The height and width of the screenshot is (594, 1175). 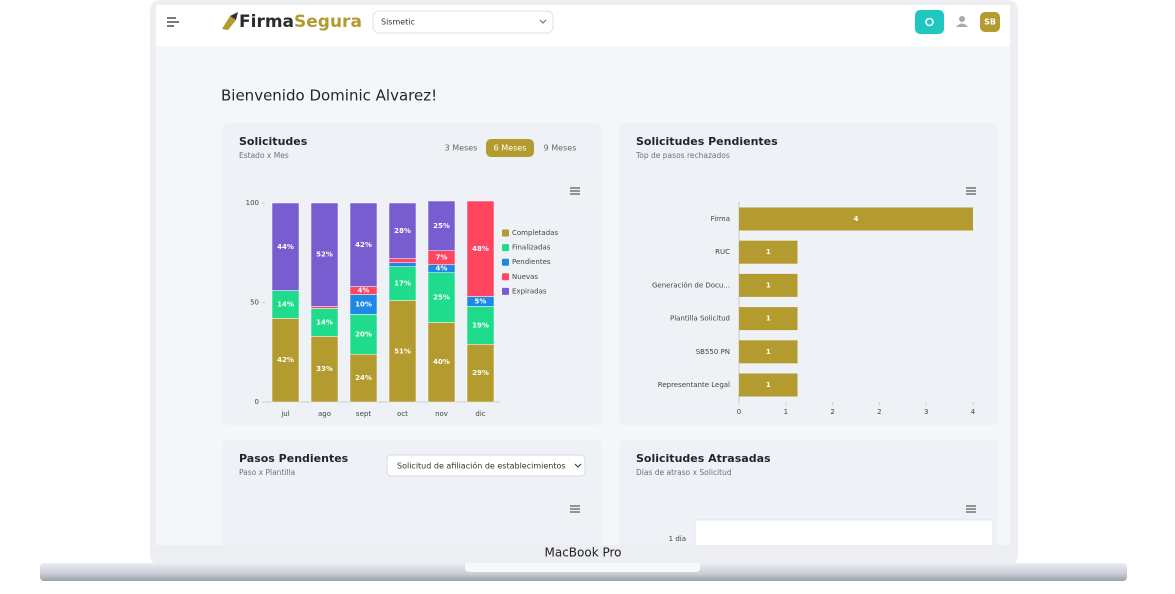 I want to click on welcome: Bienvenido Dominic Alvarez!, so click(x=329, y=96).